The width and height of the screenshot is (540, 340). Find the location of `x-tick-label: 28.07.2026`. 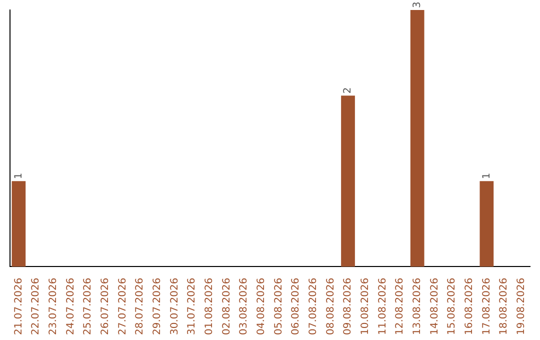

x-tick-label: 28.07.2026 is located at coordinates (140, 307).